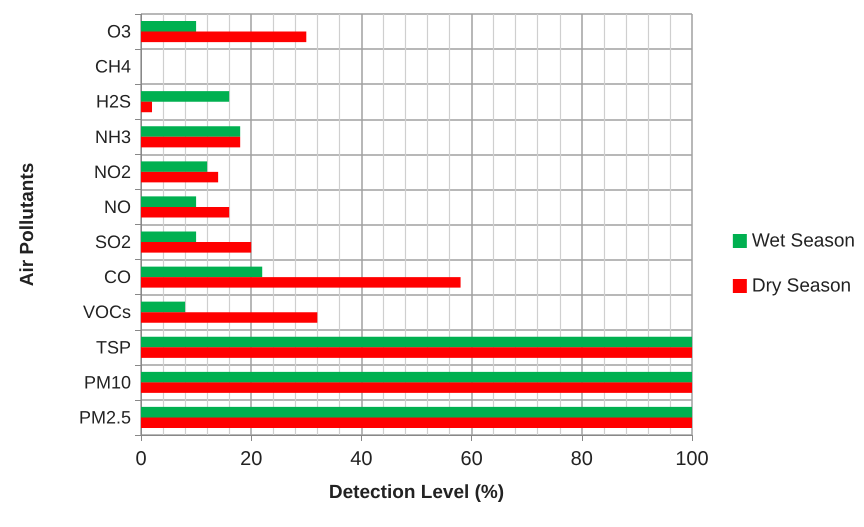 This screenshot has width=864, height=527. I want to click on y-tick-label: NH3, so click(112, 136).